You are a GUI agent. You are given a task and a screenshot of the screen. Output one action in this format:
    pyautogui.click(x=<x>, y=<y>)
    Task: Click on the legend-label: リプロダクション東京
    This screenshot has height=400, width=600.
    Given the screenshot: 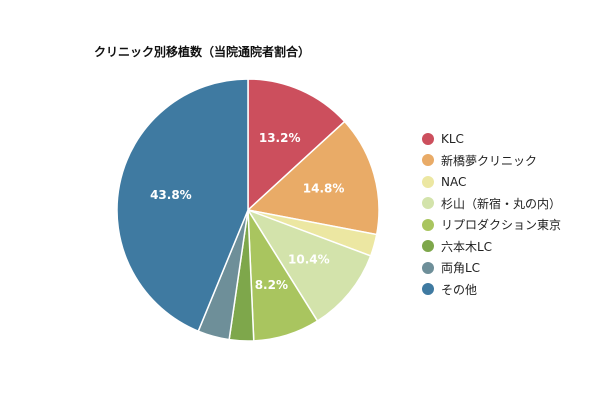 What is the action you would take?
    pyautogui.click(x=501, y=225)
    